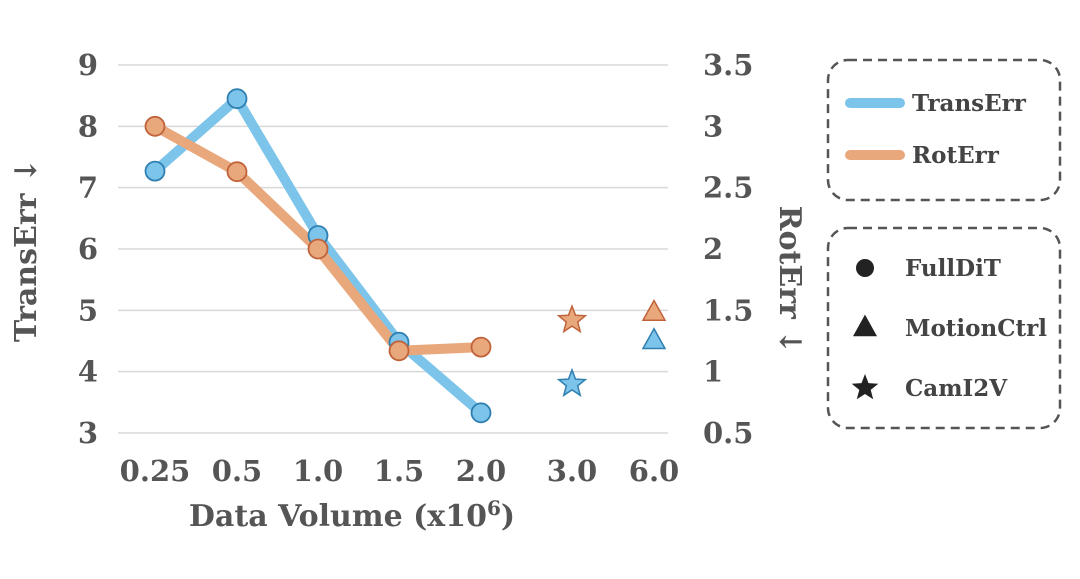 The height and width of the screenshot is (579, 1080). Describe the element at coordinates (956, 388) in the screenshot. I see `legend-label-cami2v: CamI2V` at that location.